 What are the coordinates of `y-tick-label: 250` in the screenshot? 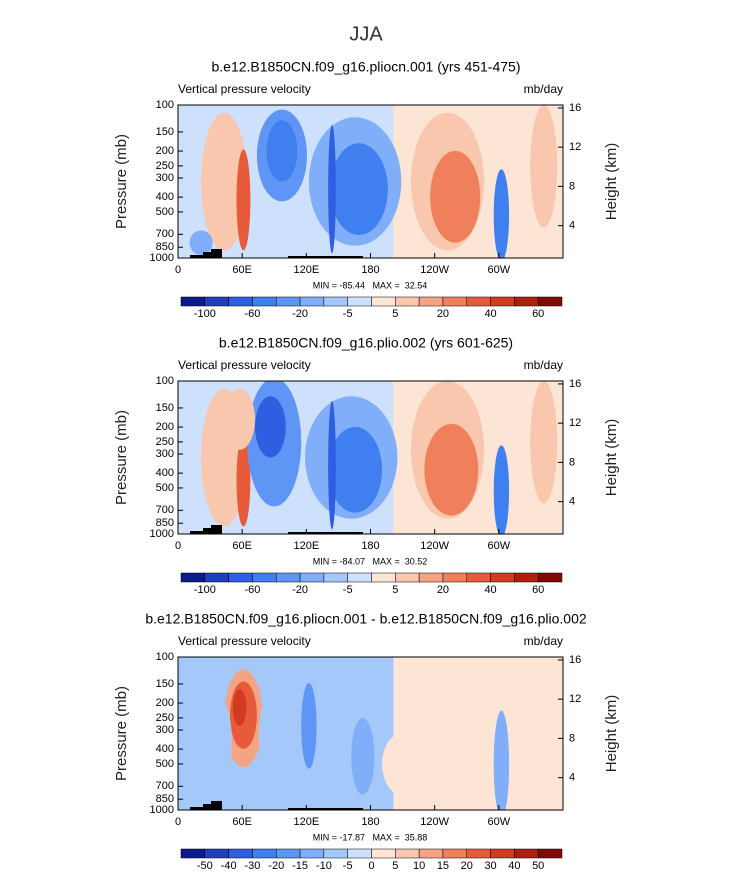 It's located at (165, 718).